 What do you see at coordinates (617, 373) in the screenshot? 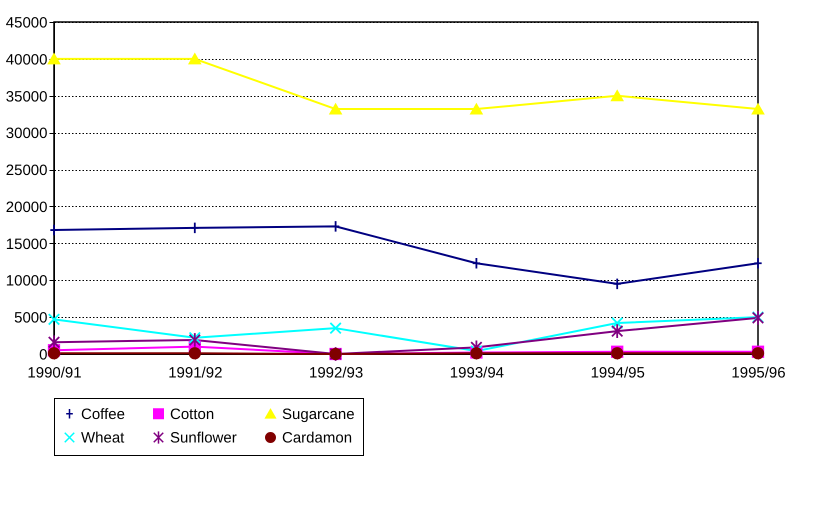
I see `x-tick-label: 1994/95` at bounding box center [617, 373].